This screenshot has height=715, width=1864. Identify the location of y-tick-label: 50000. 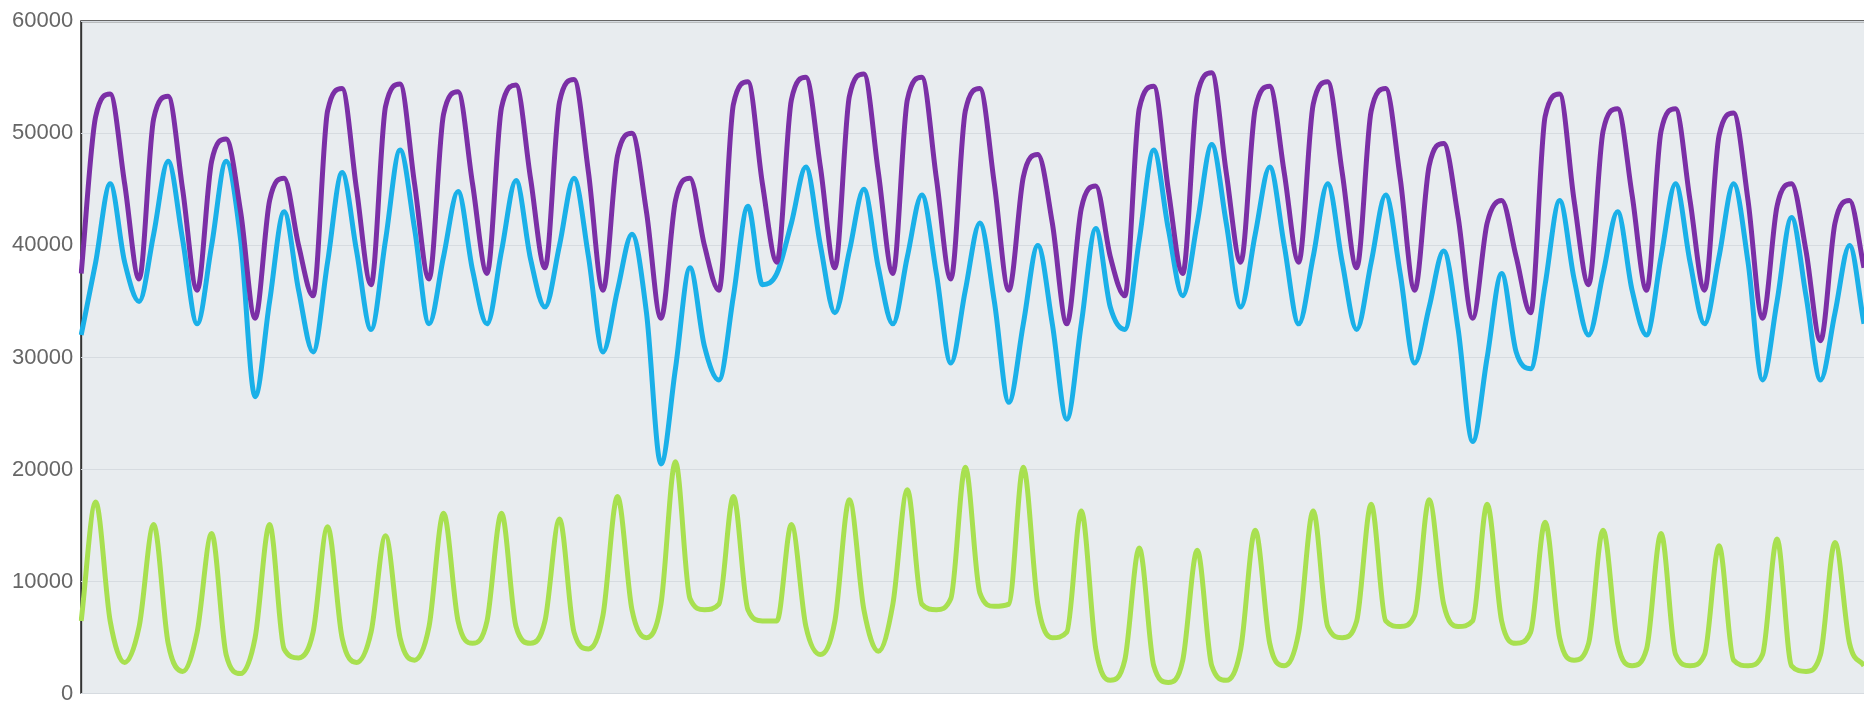
(42, 132).